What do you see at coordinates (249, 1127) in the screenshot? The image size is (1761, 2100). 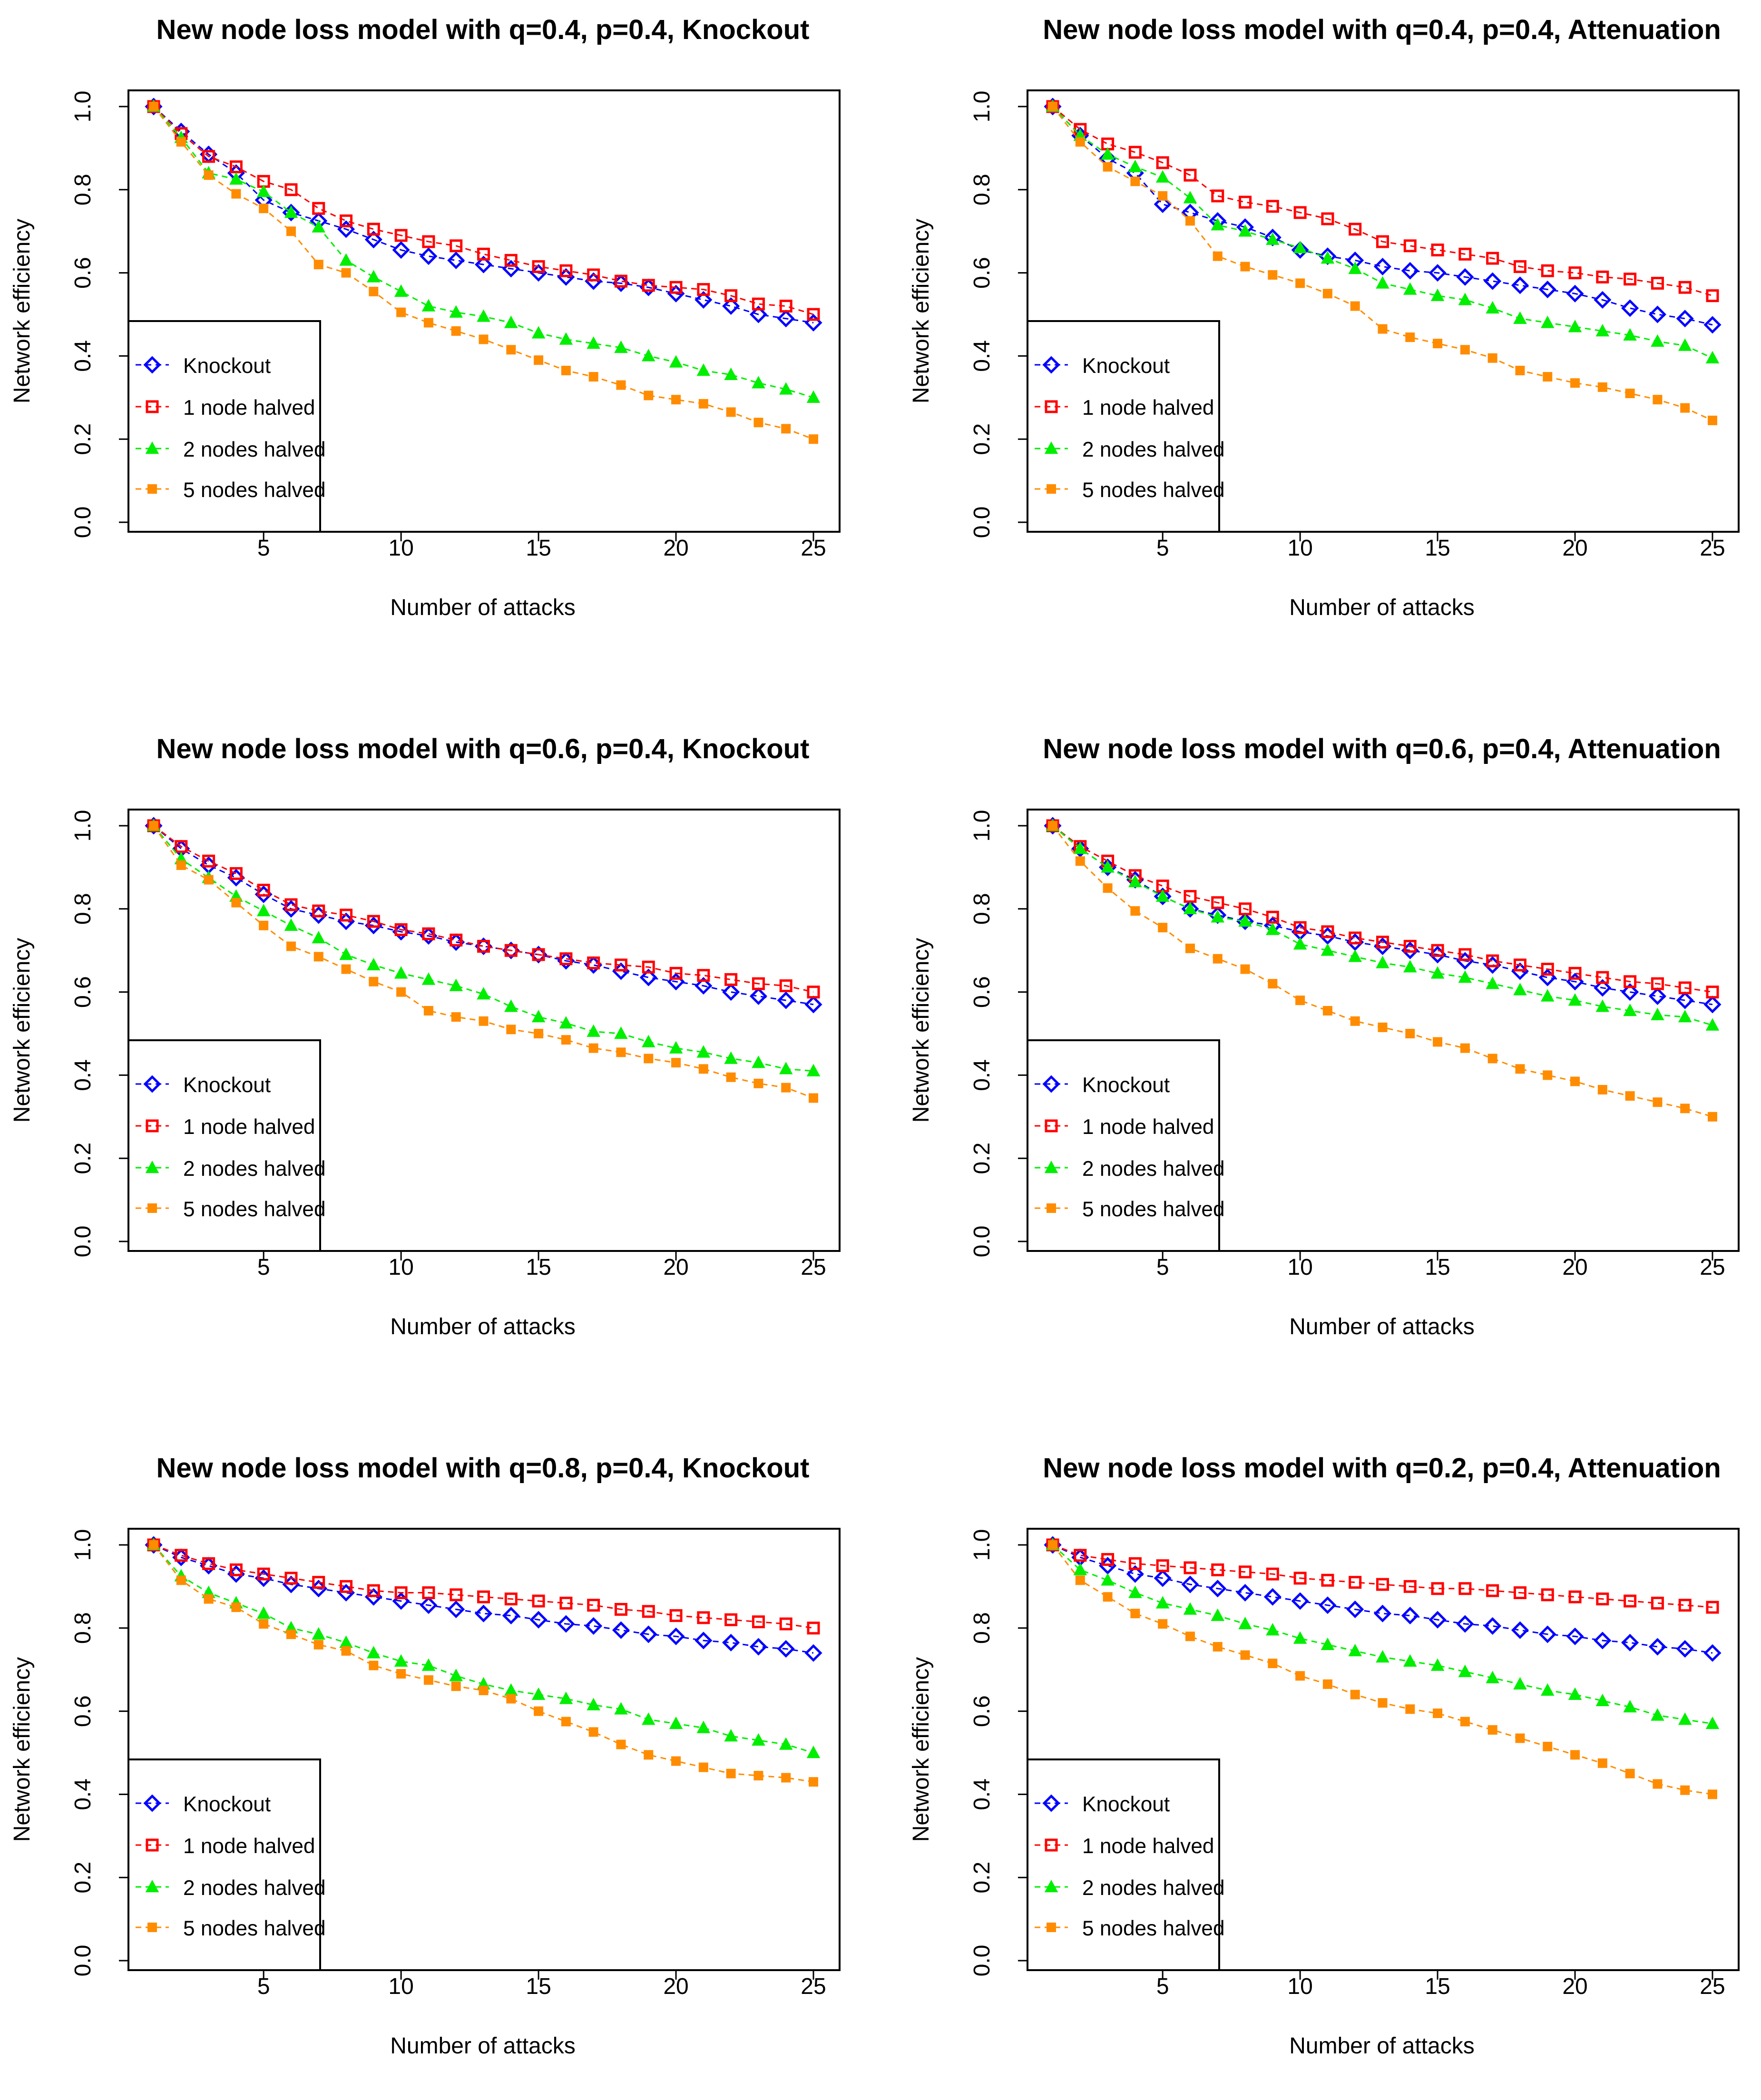 I see `legend-label: 1 node halved` at bounding box center [249, 1127].